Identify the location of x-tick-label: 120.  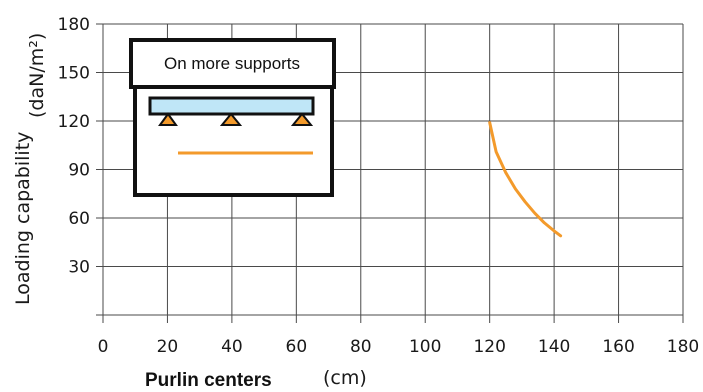
(489, 347).